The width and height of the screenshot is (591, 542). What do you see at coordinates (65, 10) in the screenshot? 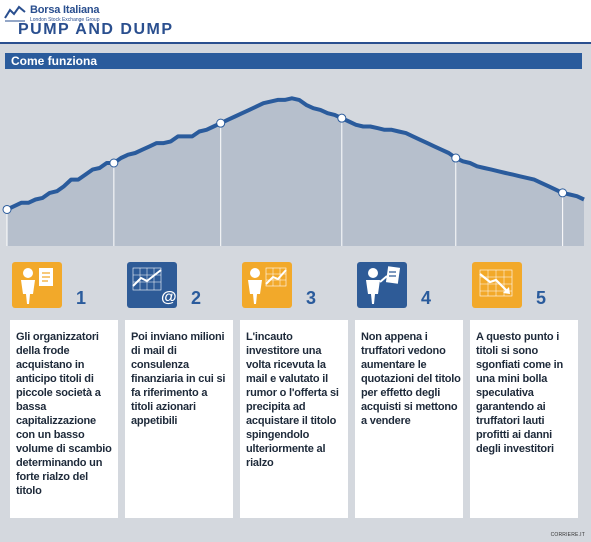
I see `brand-name: Borsa Italiana` at bounding box center [65, 10].